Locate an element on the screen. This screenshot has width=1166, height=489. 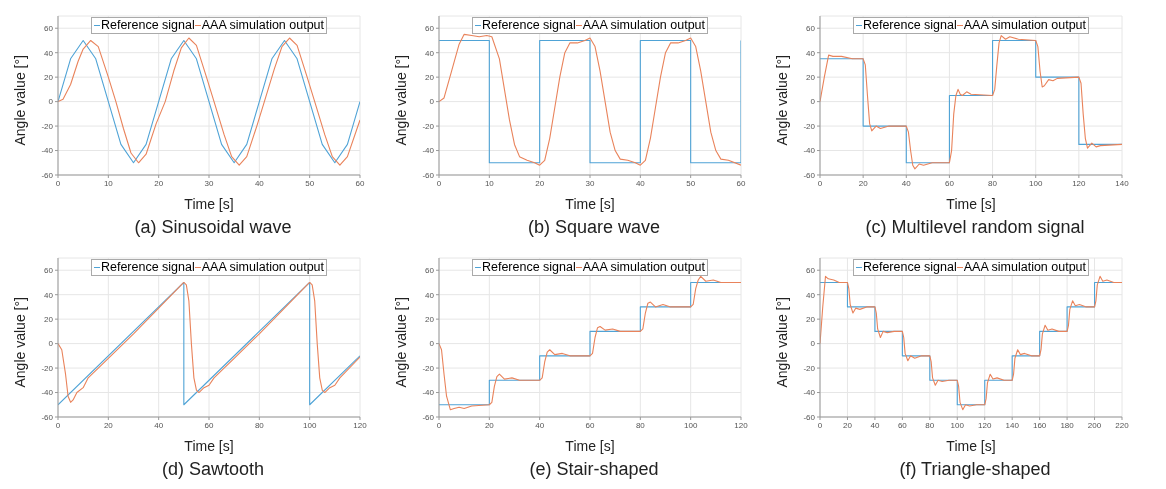
x-tick-label: 220 is located at coordinates (1122, 425).